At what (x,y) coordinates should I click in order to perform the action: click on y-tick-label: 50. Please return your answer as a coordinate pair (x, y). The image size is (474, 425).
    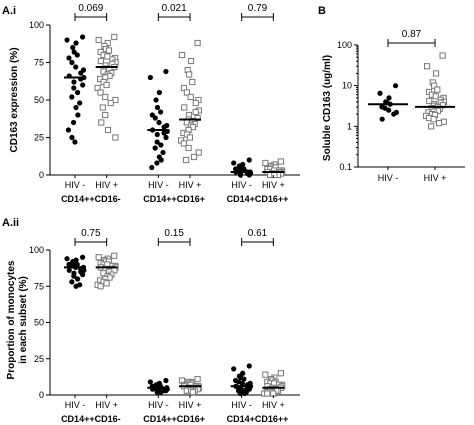
    Looking at the image, I should click on (39, 100).